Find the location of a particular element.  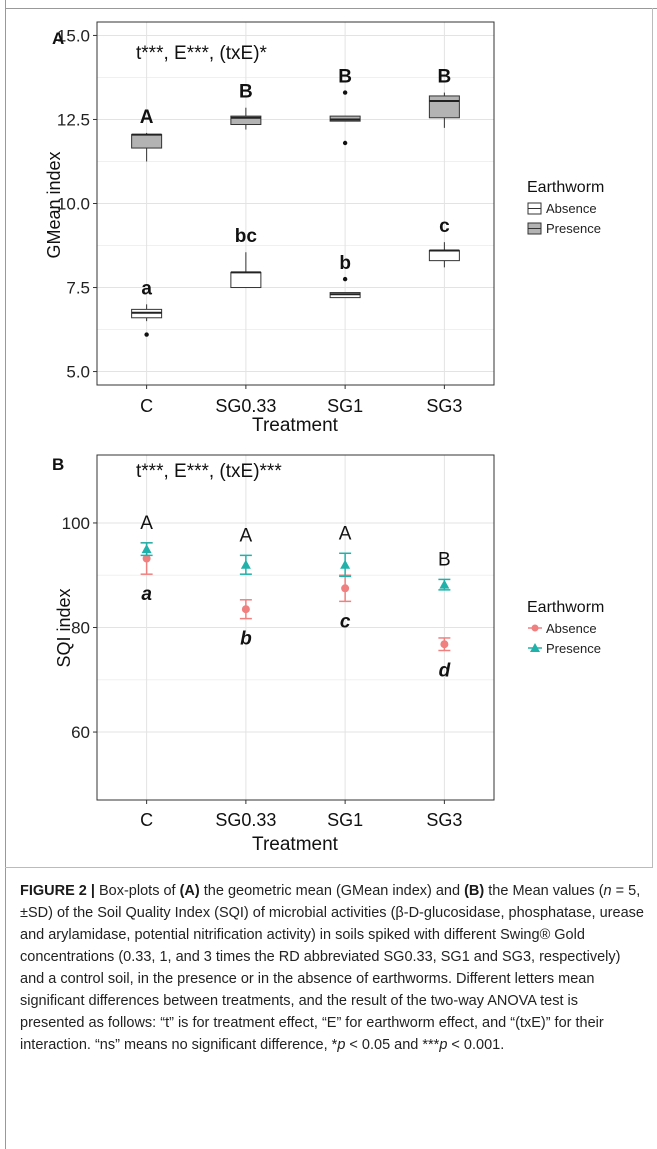

panel-b-anova-annotation: t***, E***, (txE)*** is located at coordinates (209, 471).